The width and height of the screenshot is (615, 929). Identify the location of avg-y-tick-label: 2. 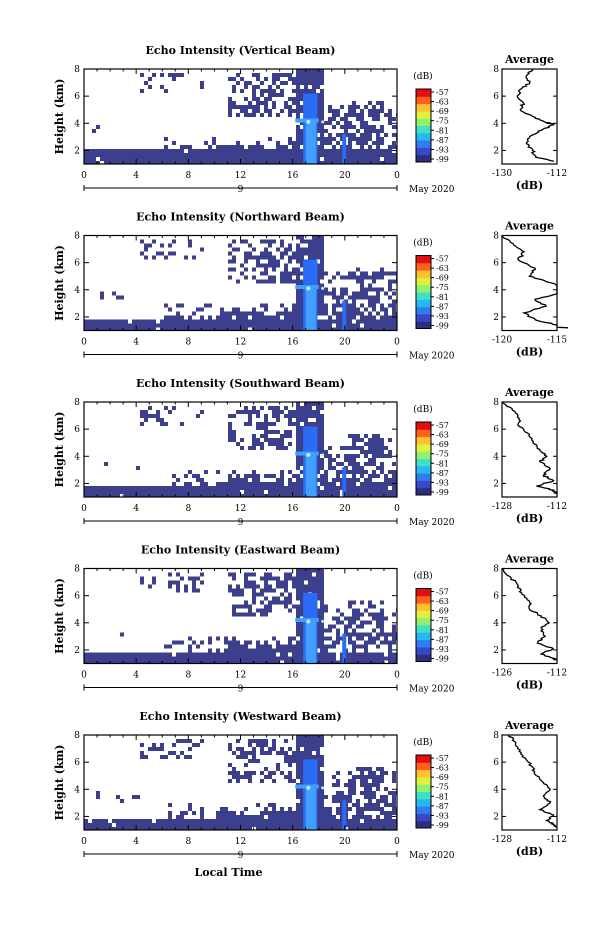
(496, 151).